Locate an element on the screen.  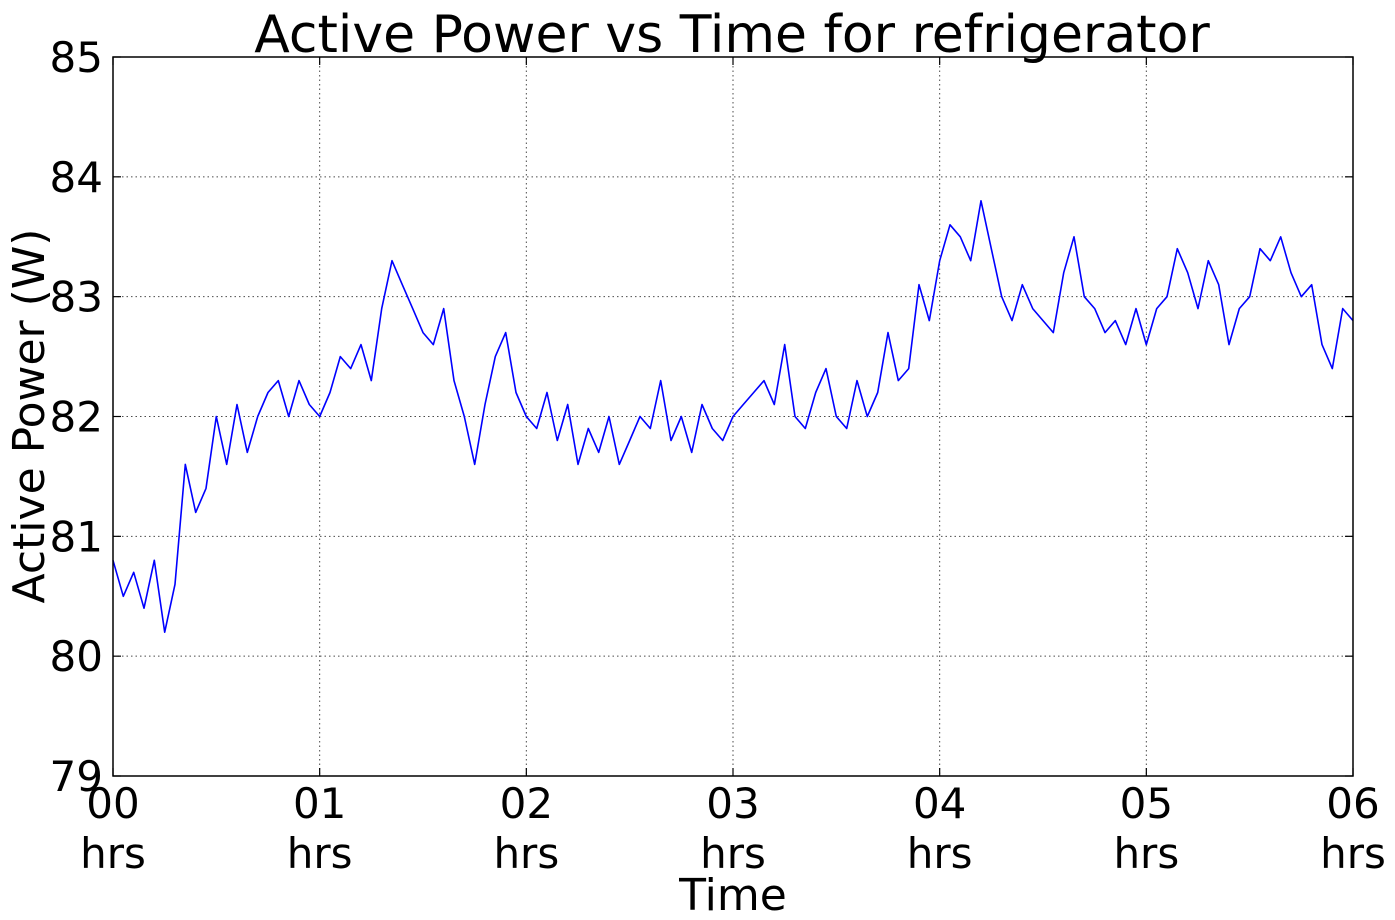
y-tick-label: 79 is located at coordinates (76, 776).